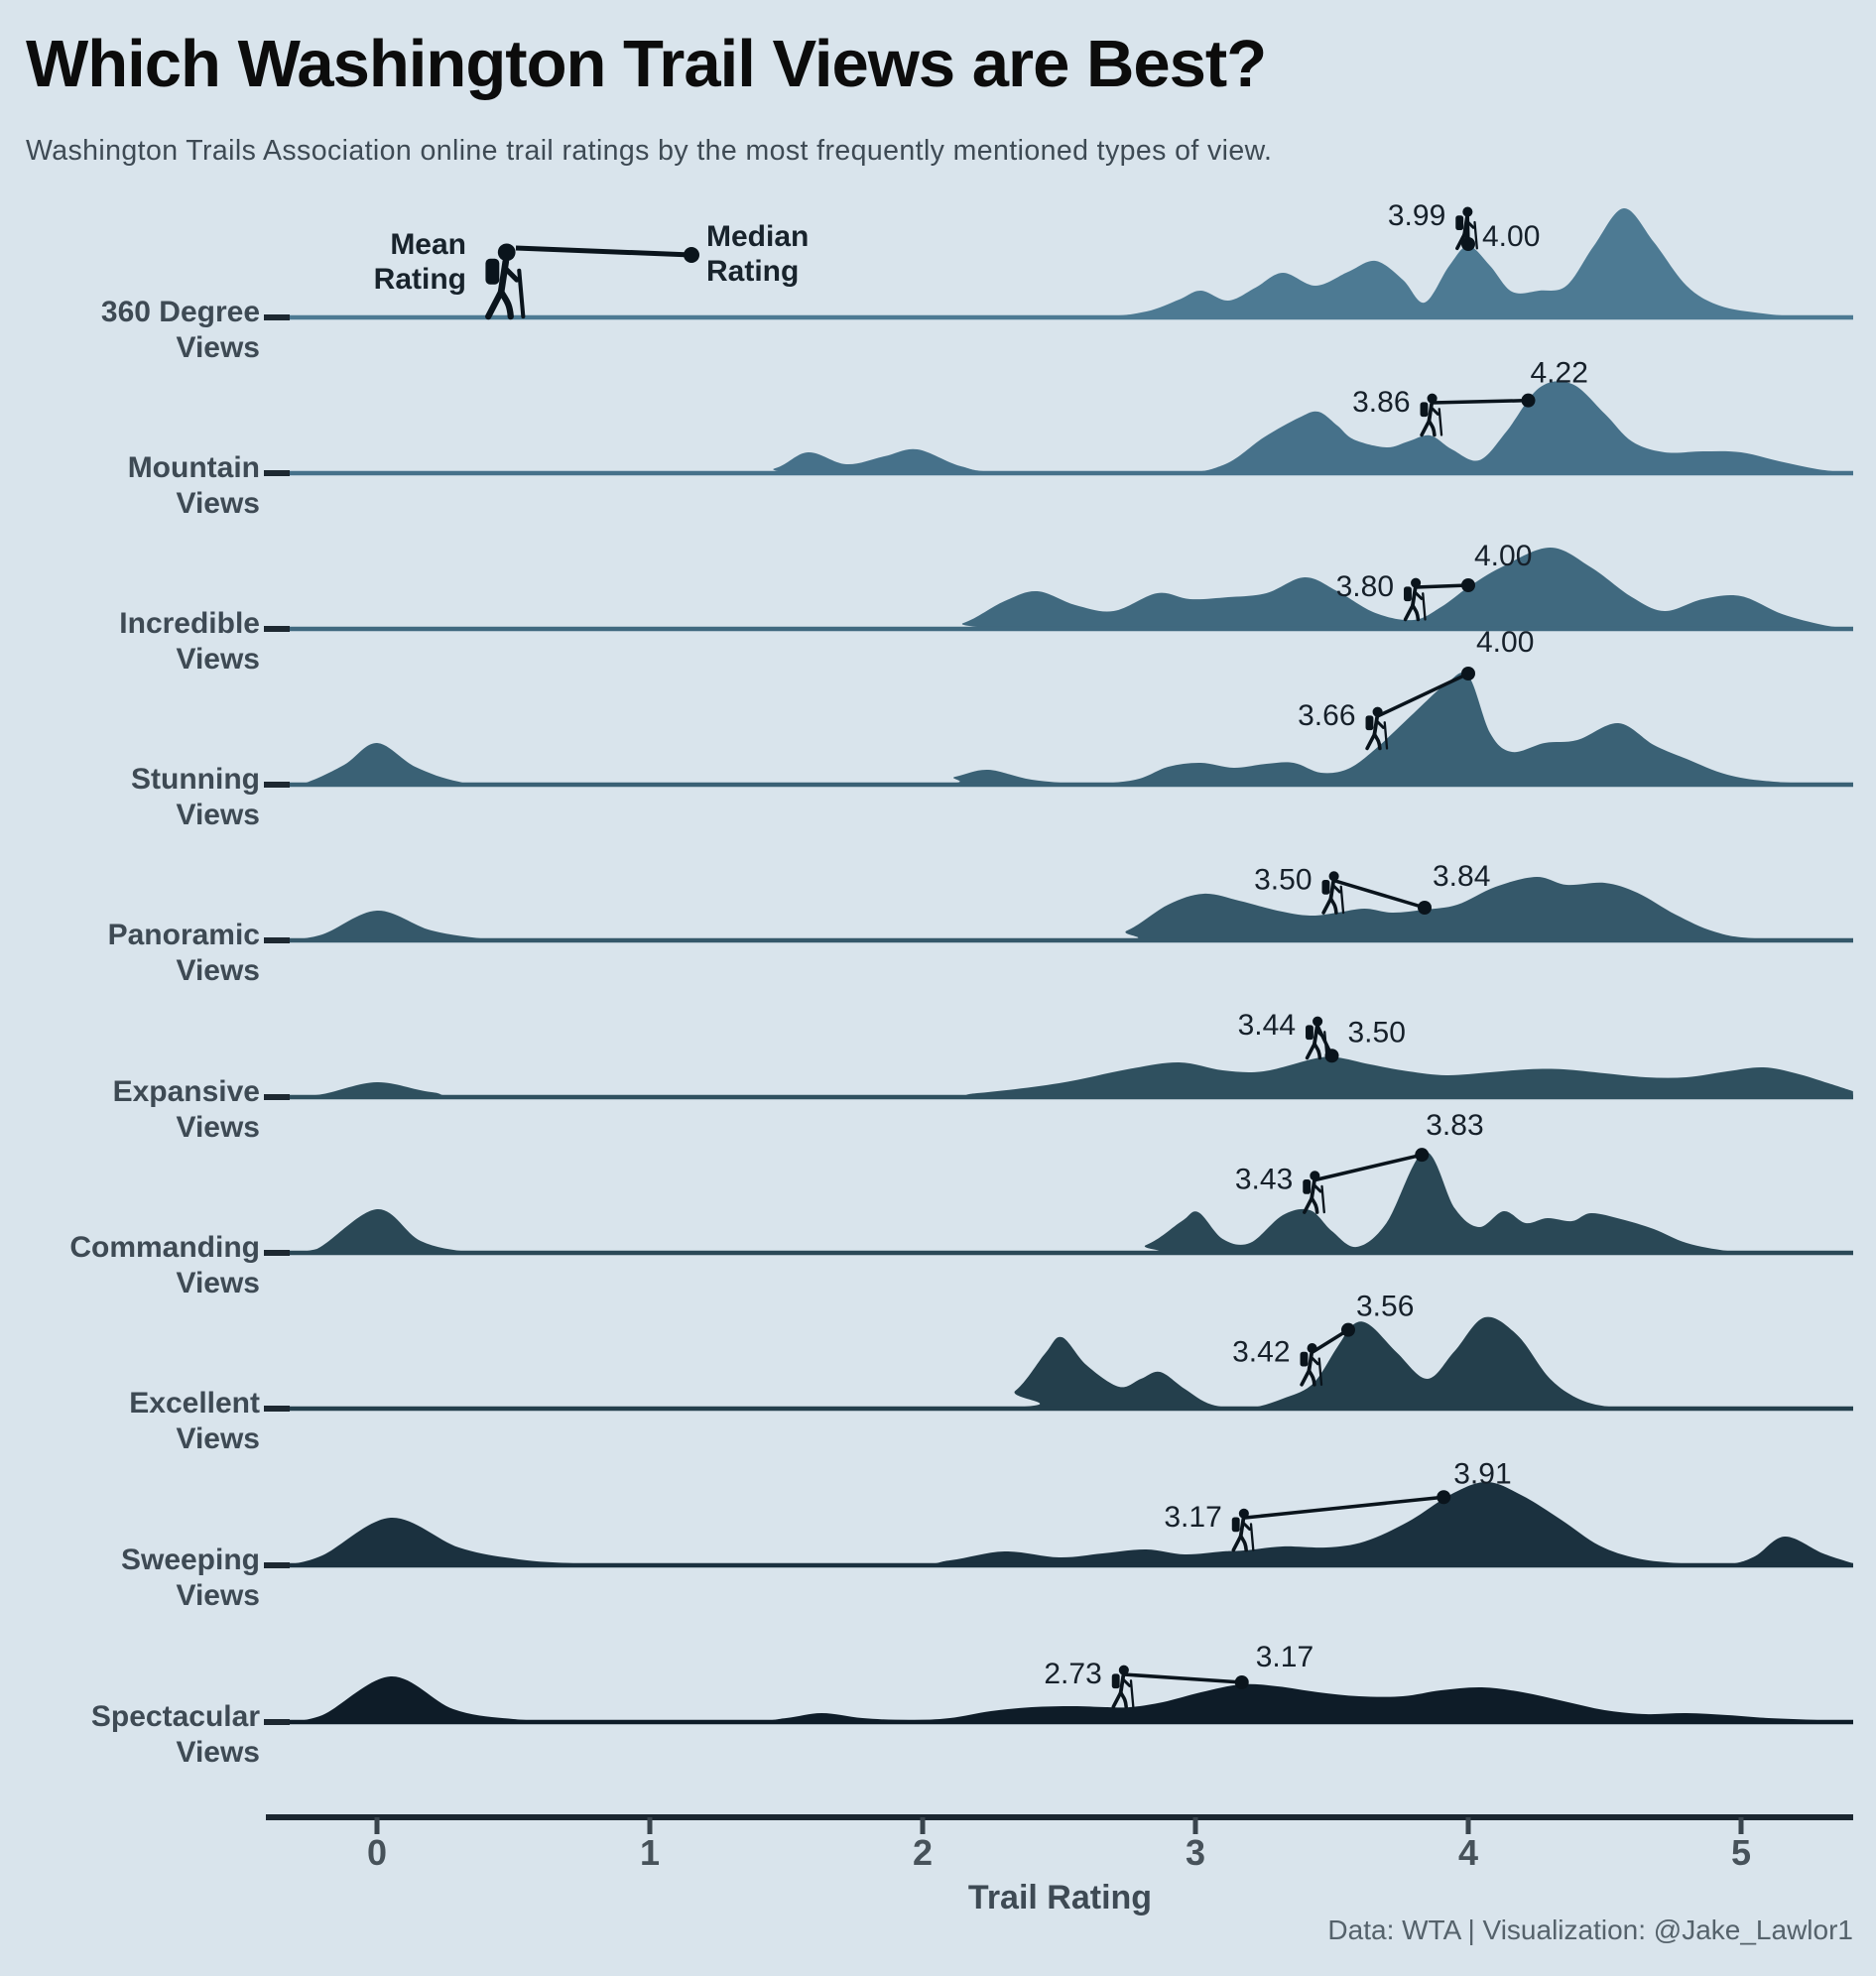  I want to click on ridge-row: Expansive Views 3.44 3.50, so click(983, 1076).